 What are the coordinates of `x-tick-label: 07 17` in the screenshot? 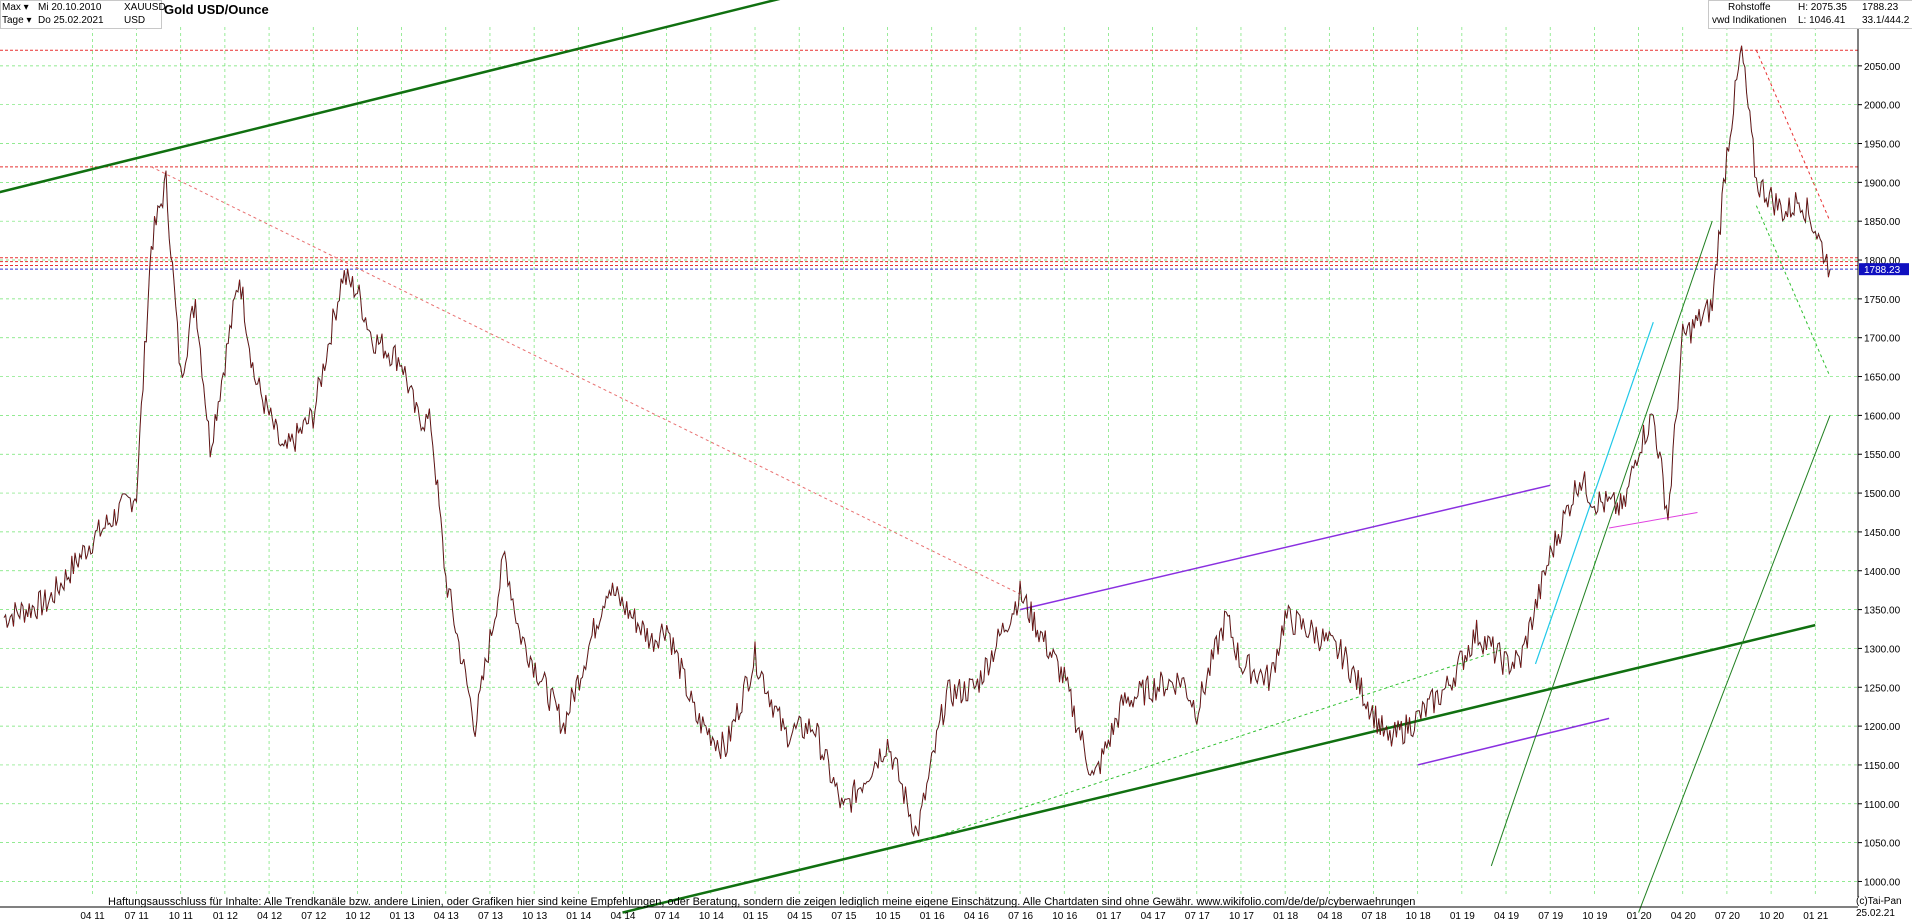 It's located at (1197, 916).